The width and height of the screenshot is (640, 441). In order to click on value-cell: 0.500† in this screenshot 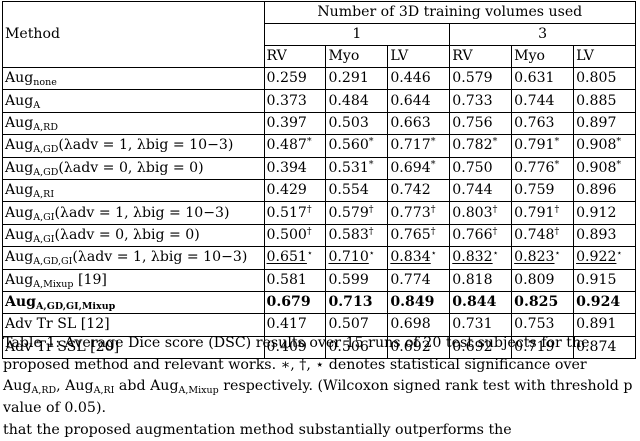, I will do `click(295, 235)`.